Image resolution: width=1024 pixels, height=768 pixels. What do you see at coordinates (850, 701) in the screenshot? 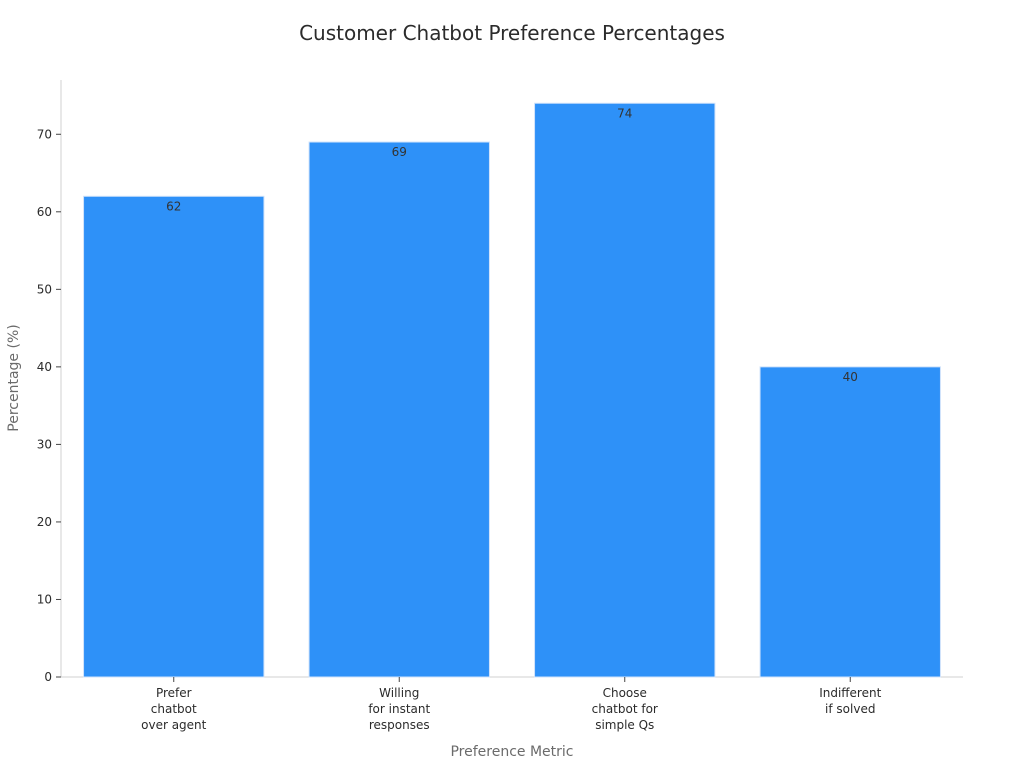
I see `x-tick-label: Indifferent if solved` at bounding box center [850, 701].